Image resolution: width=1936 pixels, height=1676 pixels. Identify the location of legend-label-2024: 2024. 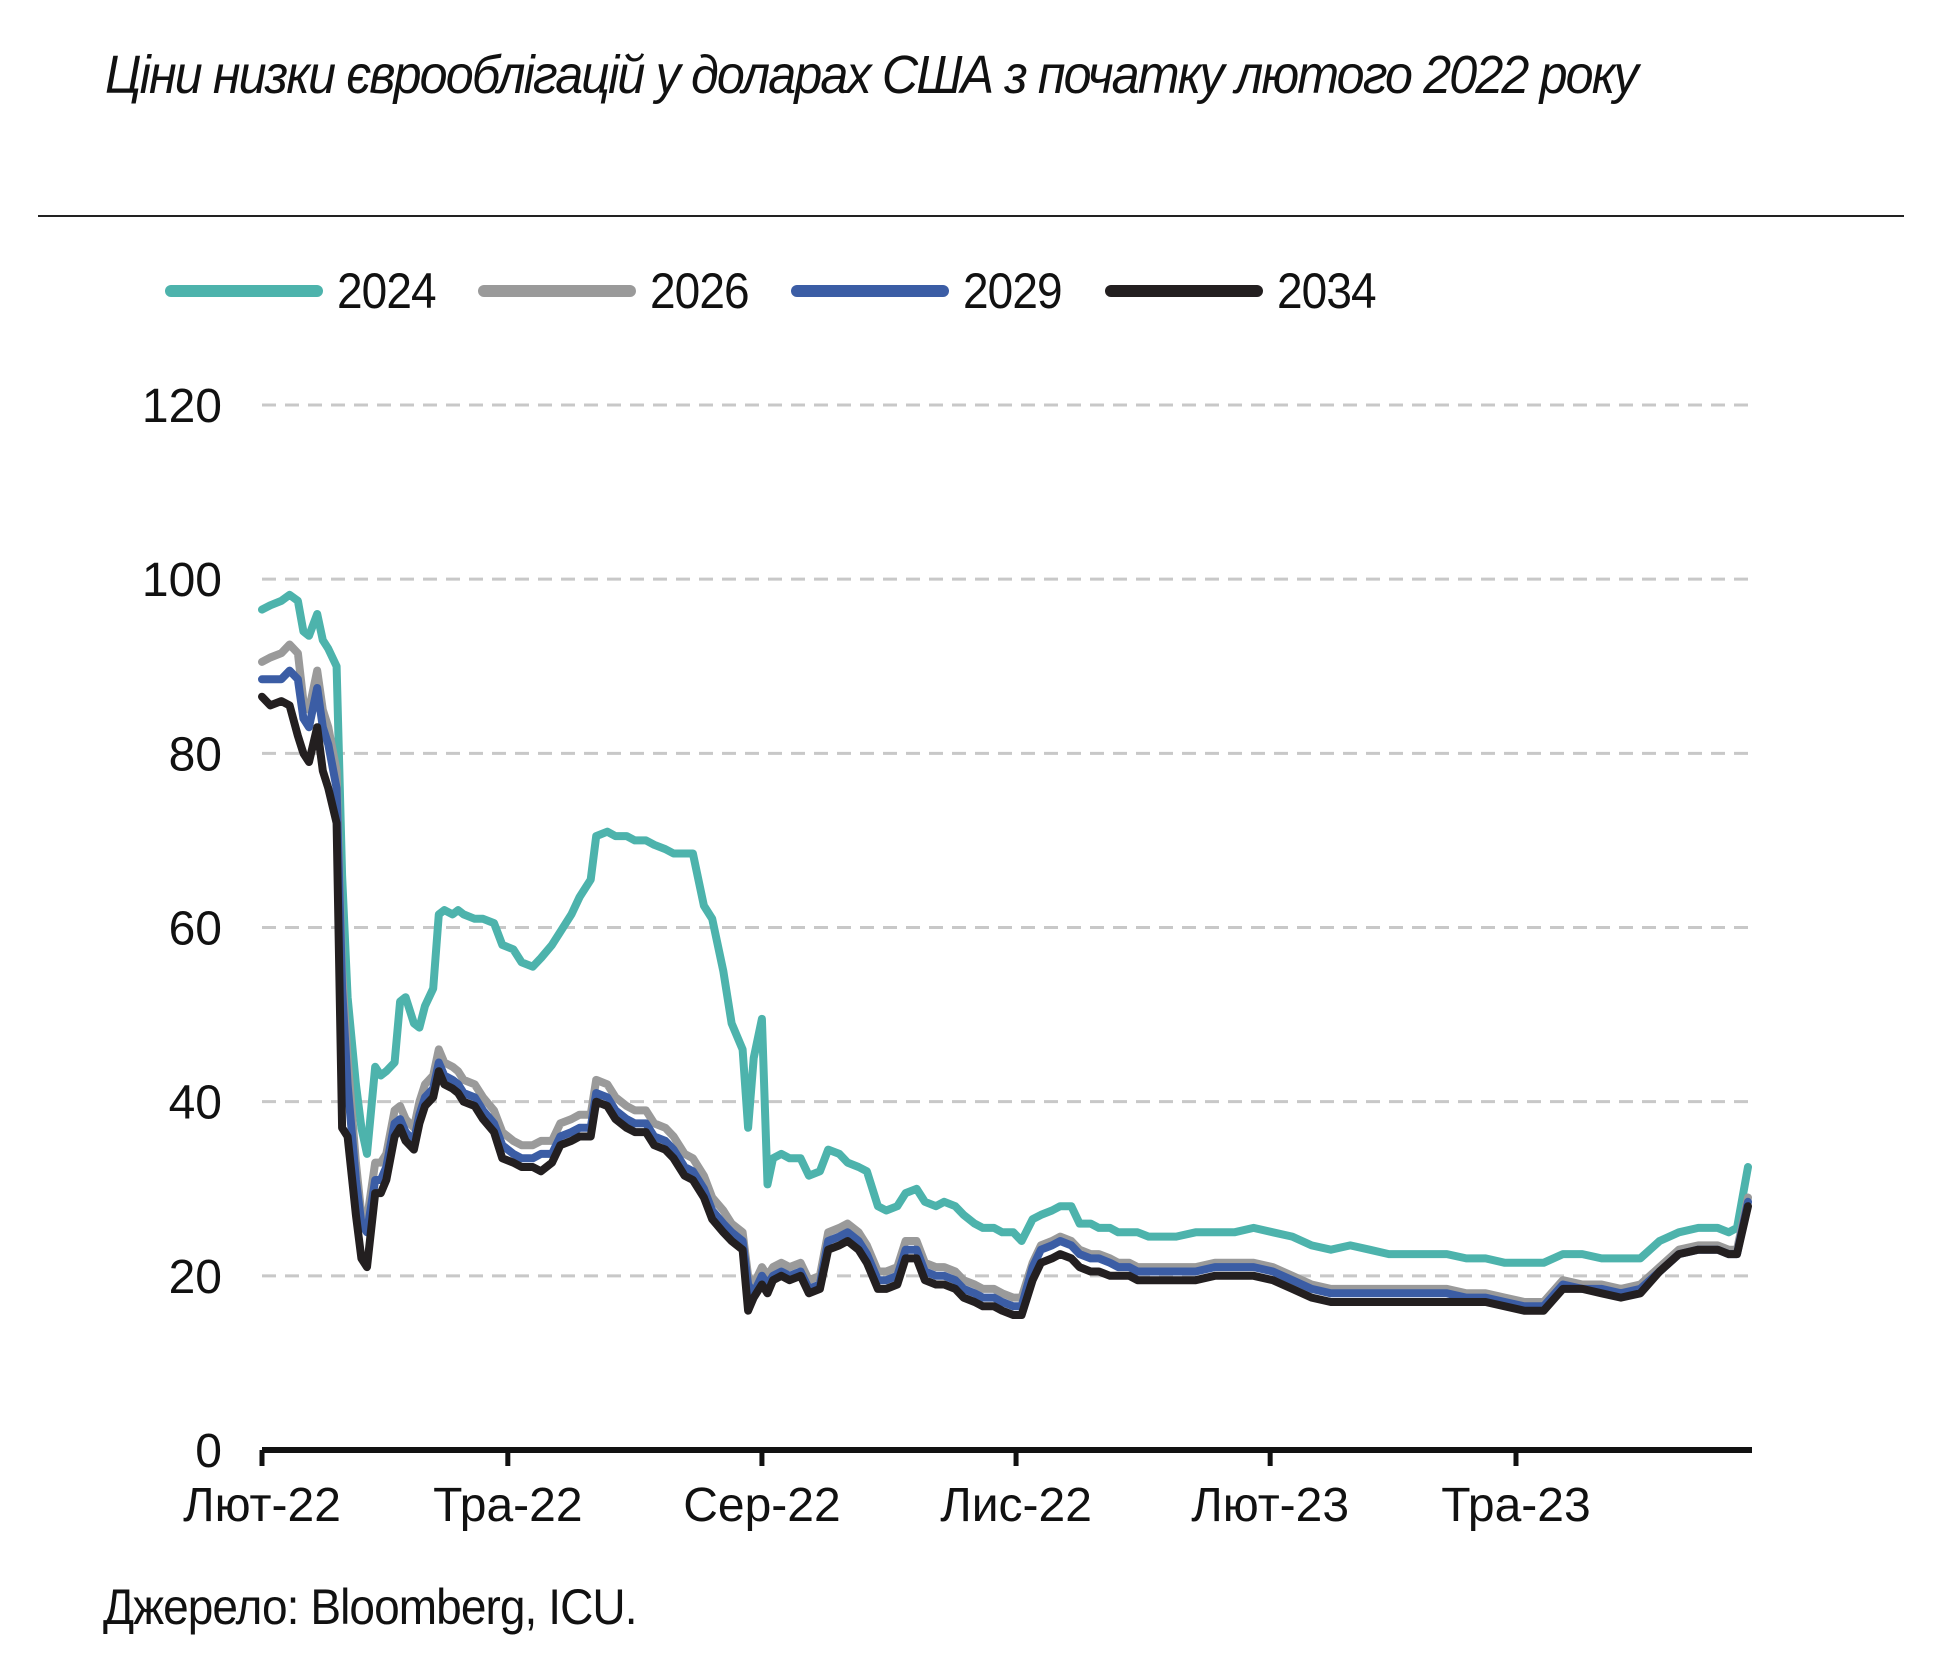
(387, 291).